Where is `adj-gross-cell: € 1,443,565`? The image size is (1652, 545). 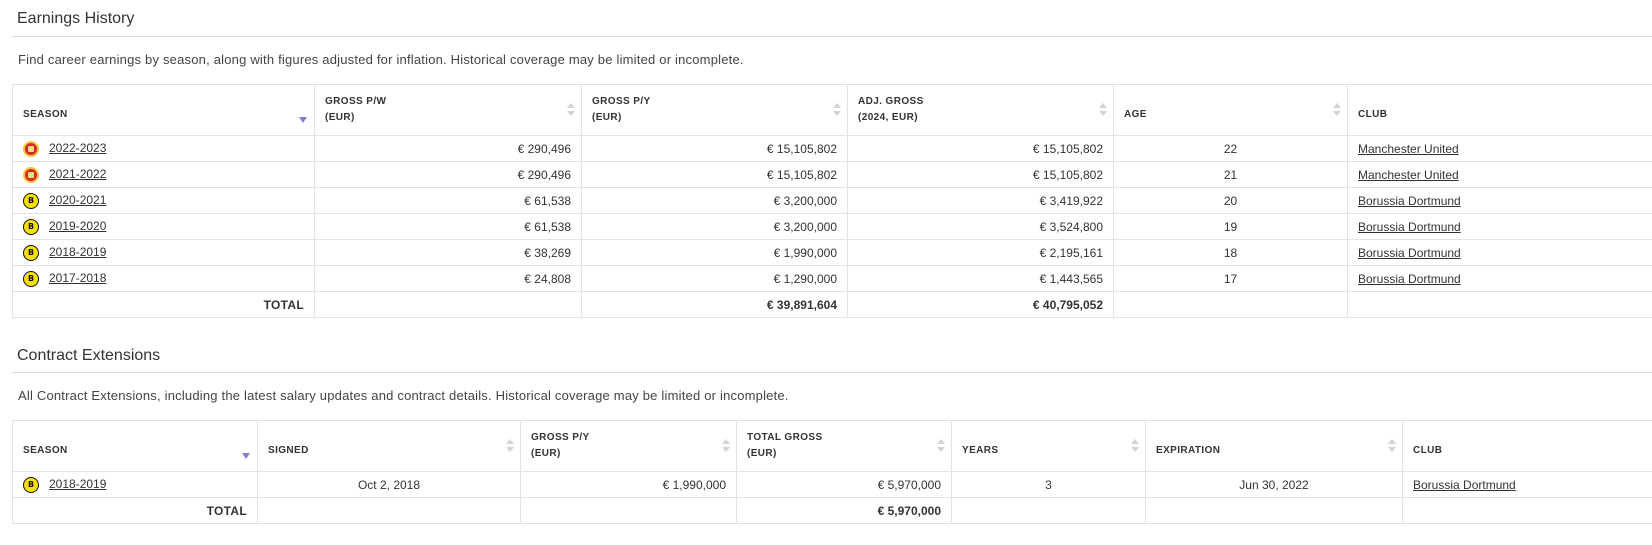 adj-gross-cell: € 1,443,565 is located at coordinates (980, 278).